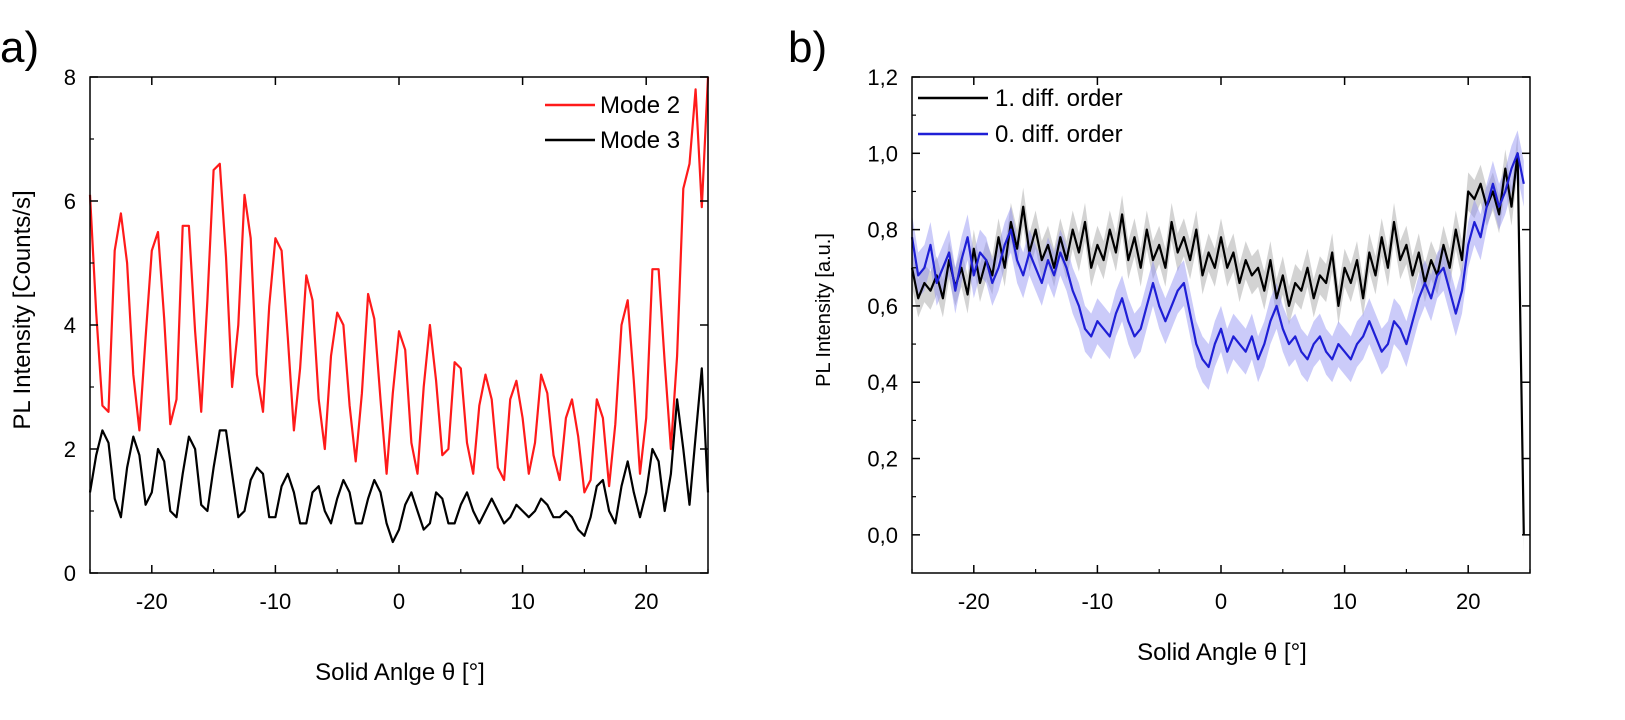  I want to click on legend-label-mode-2: Mode 2, so click(640, 105).